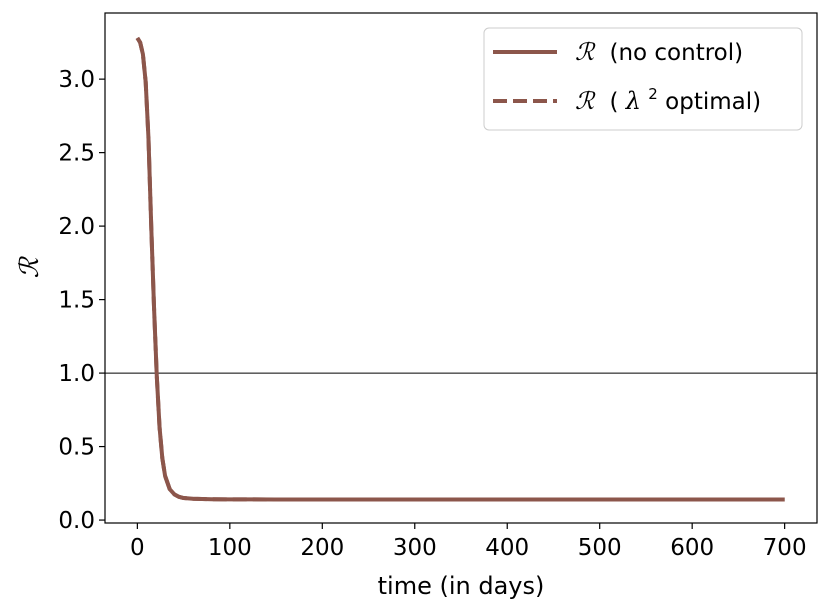 The height and width of the screenshot is (614, 831). I want to click on y-tick-label: 0.5, so click(76, 448).